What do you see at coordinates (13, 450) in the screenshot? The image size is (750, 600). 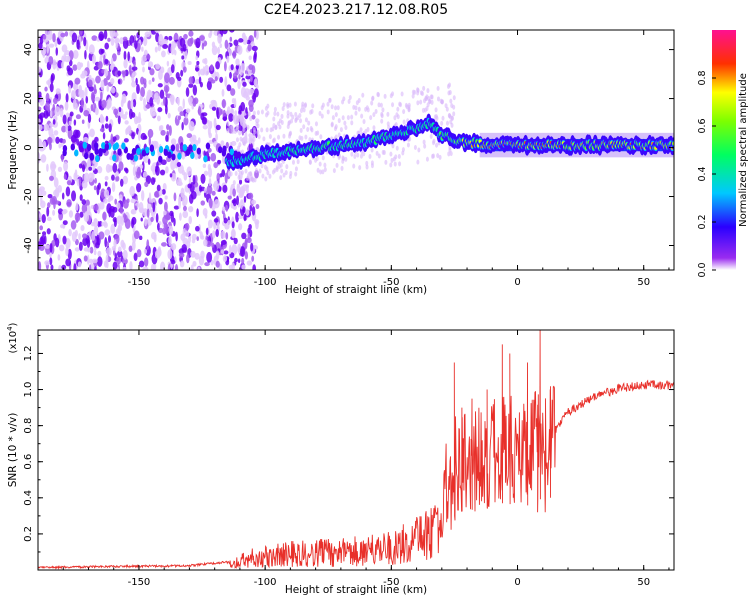 I see `snr-y-label: SNR (10 * v/v)` at bounding box center [13, 450].